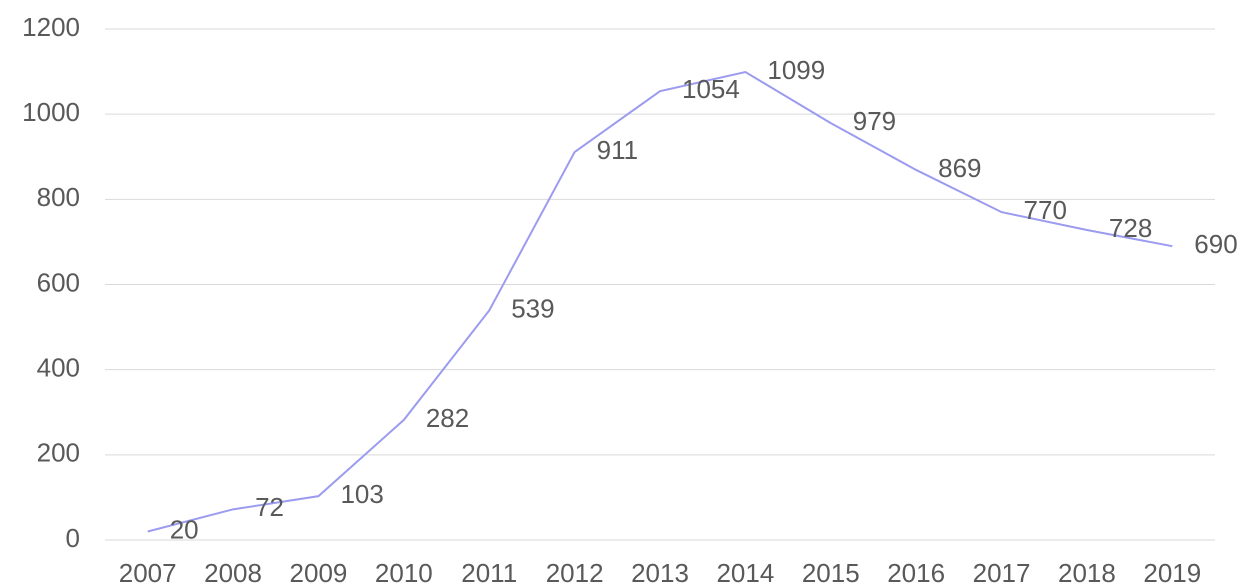 This screenshot has height=588, width=1242. Describe the element at coordinates (1130, 228) in the screenshot. I see `data-label: 728` at that location.